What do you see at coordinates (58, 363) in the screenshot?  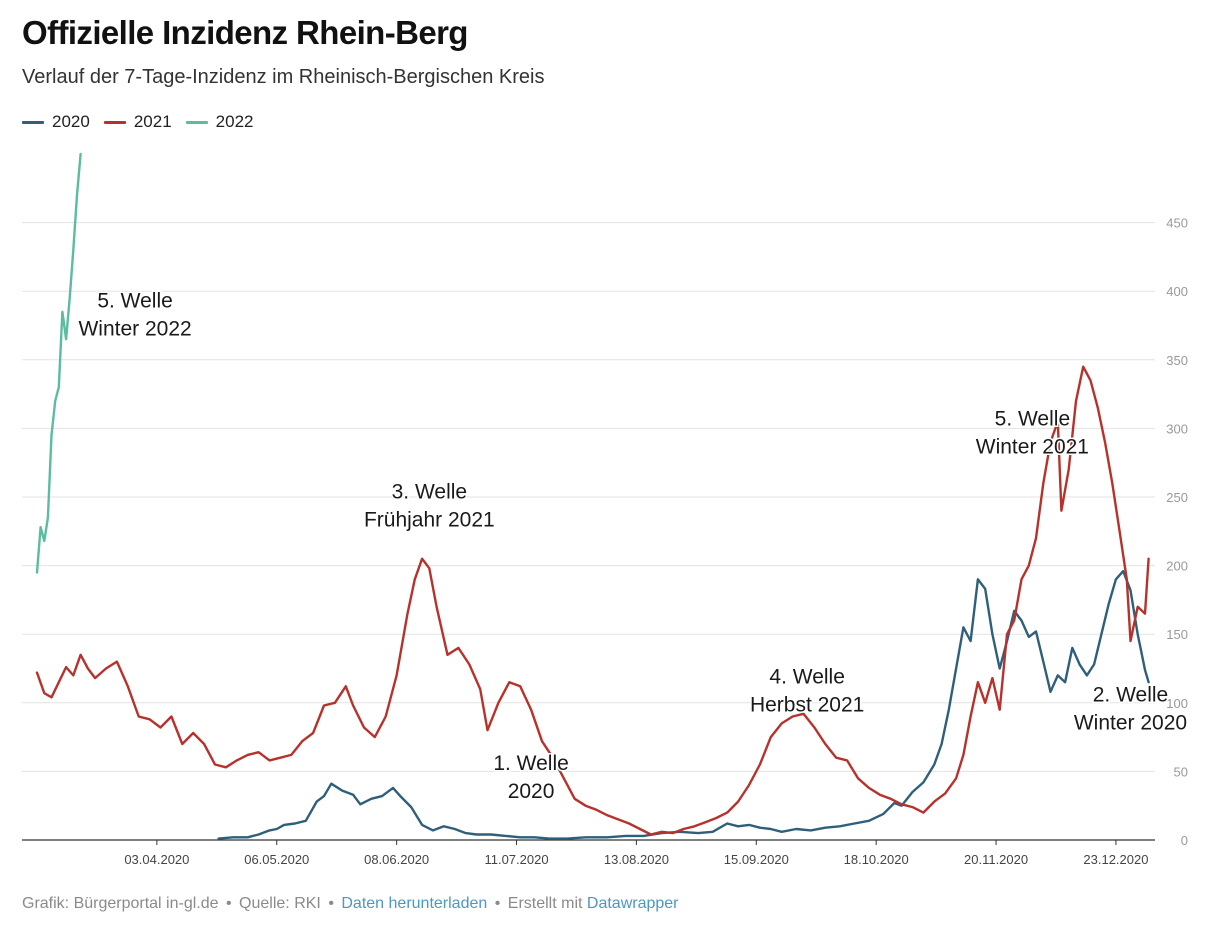 I see `series-line-2022` at bounding box center [58, 363].